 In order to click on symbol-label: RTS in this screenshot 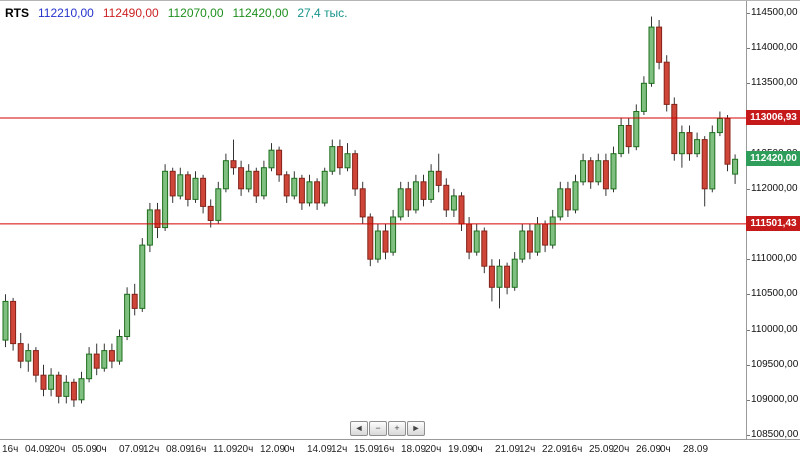, I will do `click(17, 13)`.